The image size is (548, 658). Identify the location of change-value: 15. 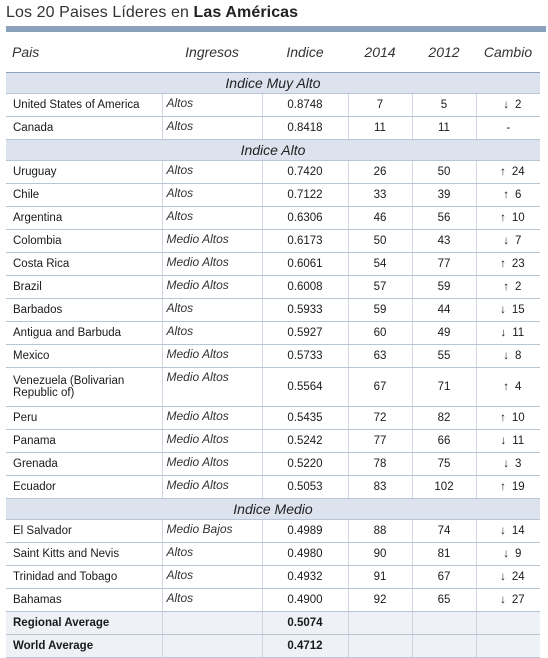
(518, 310).